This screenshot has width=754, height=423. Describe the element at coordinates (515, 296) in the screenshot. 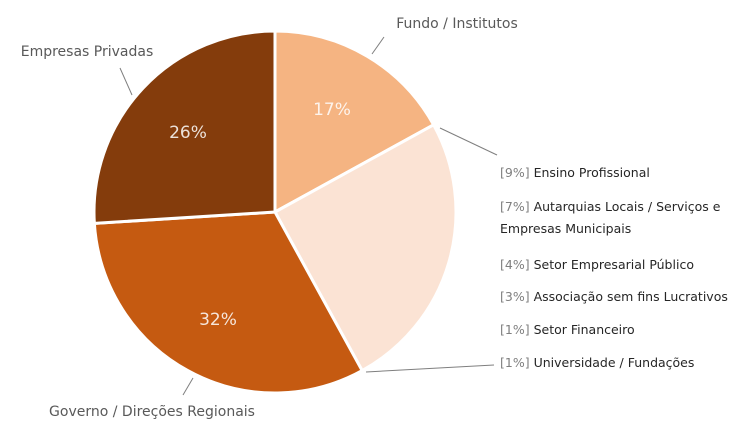

I see `breakdown-percent: [3%]` at that location.